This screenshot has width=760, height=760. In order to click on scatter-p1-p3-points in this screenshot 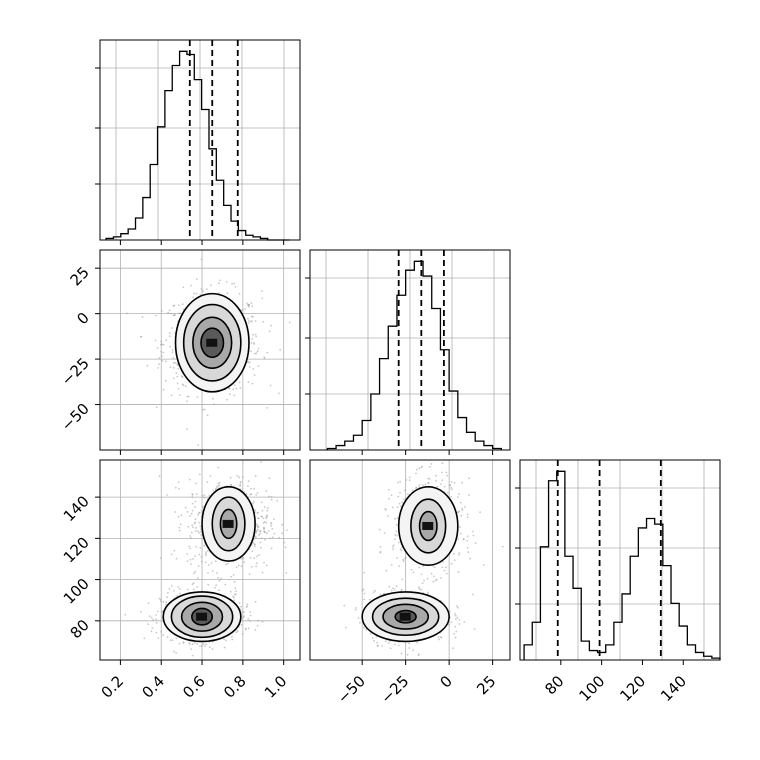, I will do `click(206, 559)`.